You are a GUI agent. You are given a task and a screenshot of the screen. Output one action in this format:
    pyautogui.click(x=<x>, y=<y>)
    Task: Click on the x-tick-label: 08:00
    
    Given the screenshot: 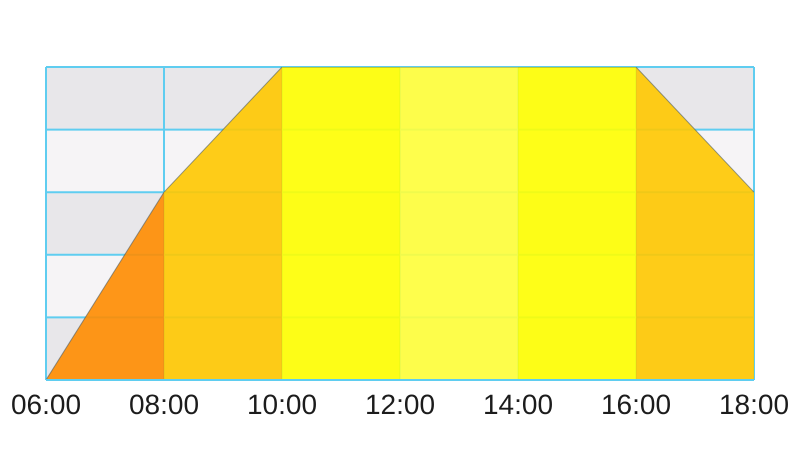 What is the action you would take?
    pyautogui.click(x=164, y=404)
    